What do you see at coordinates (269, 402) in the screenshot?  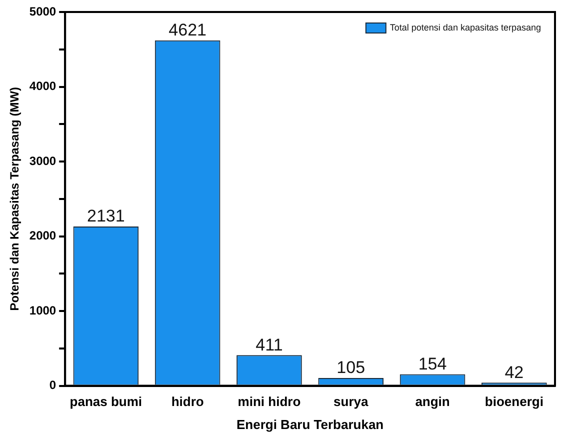 I see `x-tick-label: mini hidro` at bounding box center [269, 402].